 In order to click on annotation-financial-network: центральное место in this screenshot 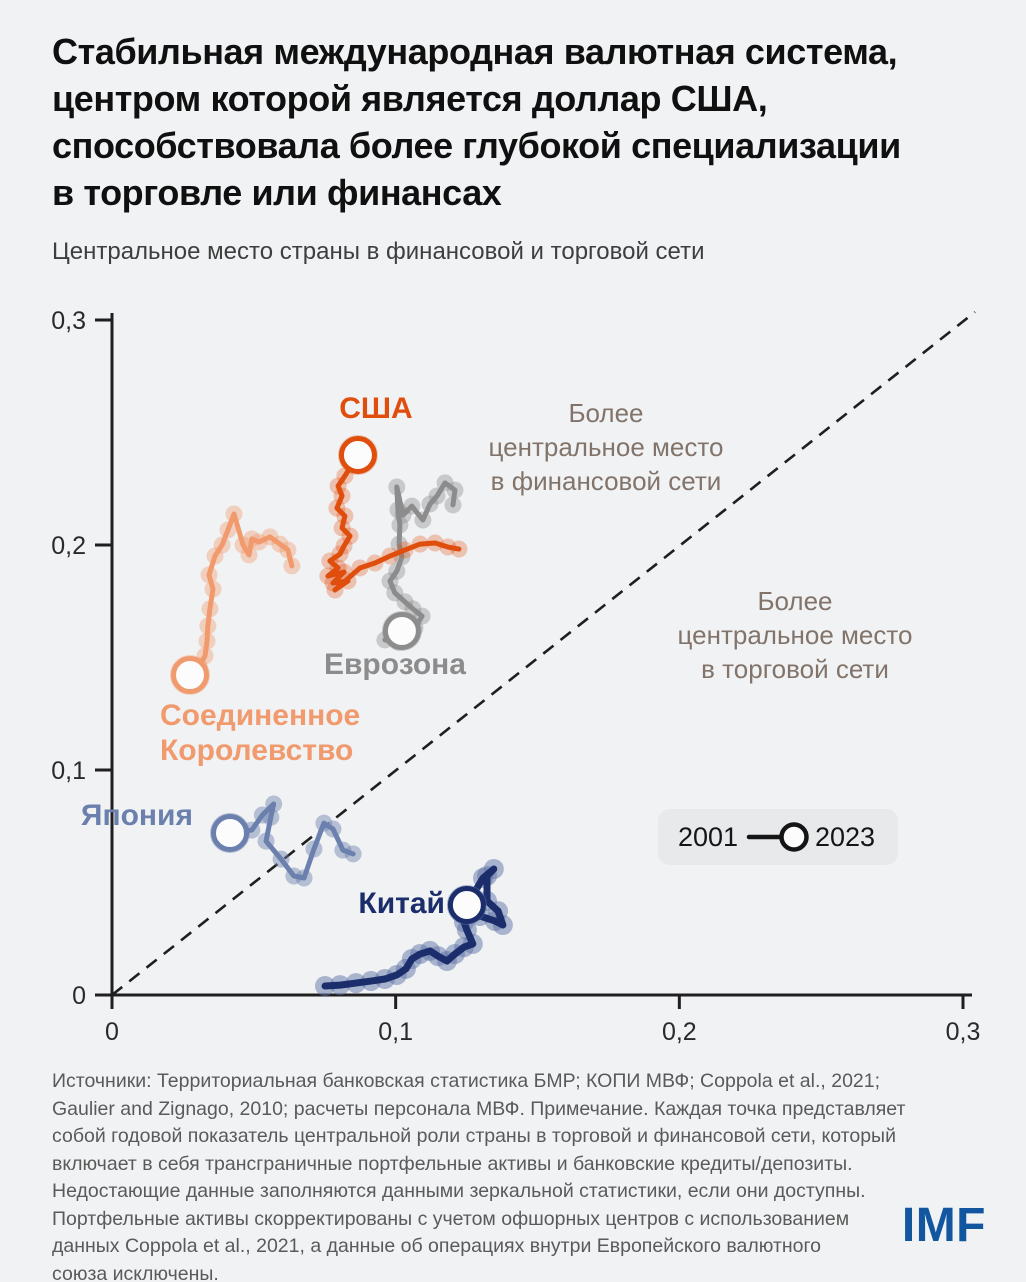, I will do `click(606, 447)`.